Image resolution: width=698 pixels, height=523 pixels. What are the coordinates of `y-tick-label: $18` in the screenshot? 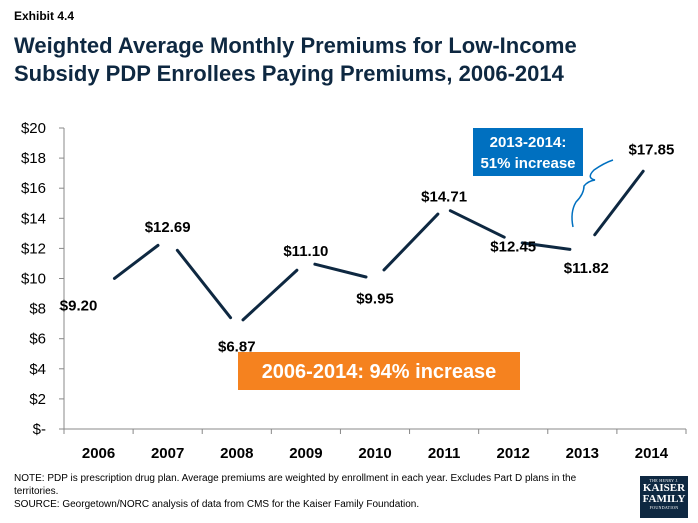 It's located at (33, 158).